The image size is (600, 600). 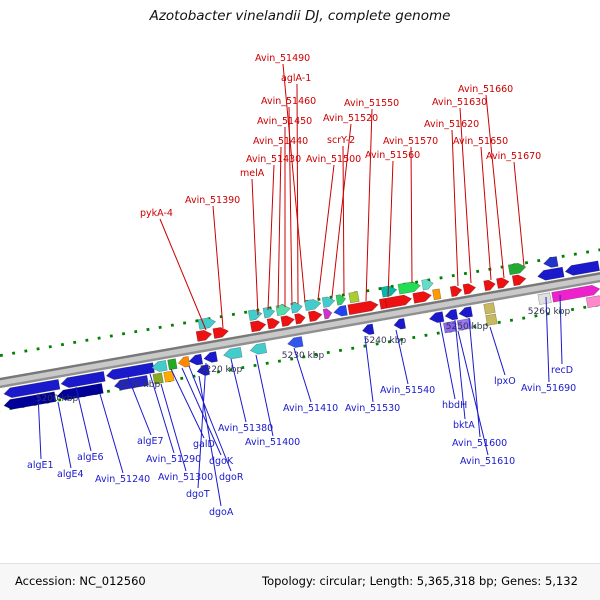 What do you see at coordinates (122, 479) in the screenshot?
I see `gene-label-reverse: Avin_51240` at bounding box center [122, 479].